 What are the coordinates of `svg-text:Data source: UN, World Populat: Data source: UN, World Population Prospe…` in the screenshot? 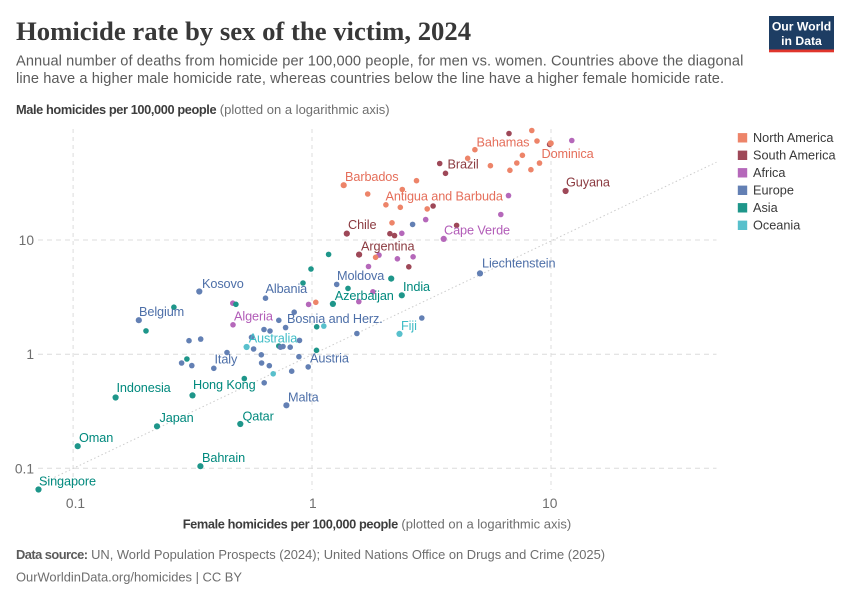 It's located at (310, 554).